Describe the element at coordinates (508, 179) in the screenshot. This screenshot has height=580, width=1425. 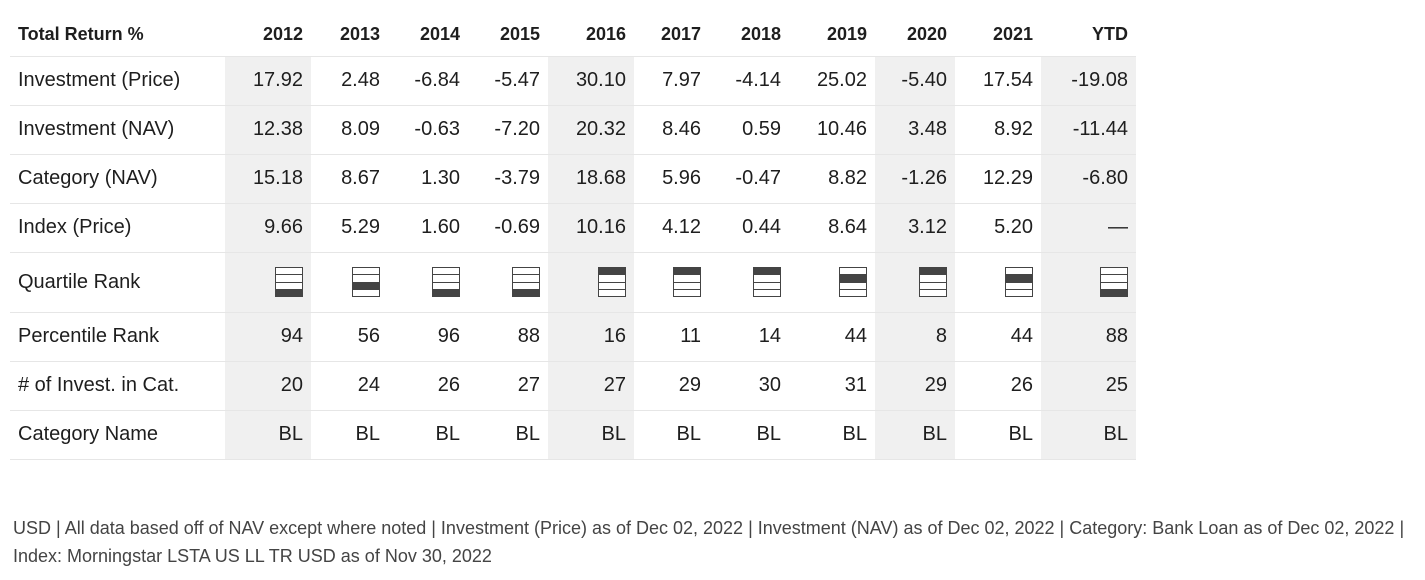
I see `table-cell: -3.79` at that location.